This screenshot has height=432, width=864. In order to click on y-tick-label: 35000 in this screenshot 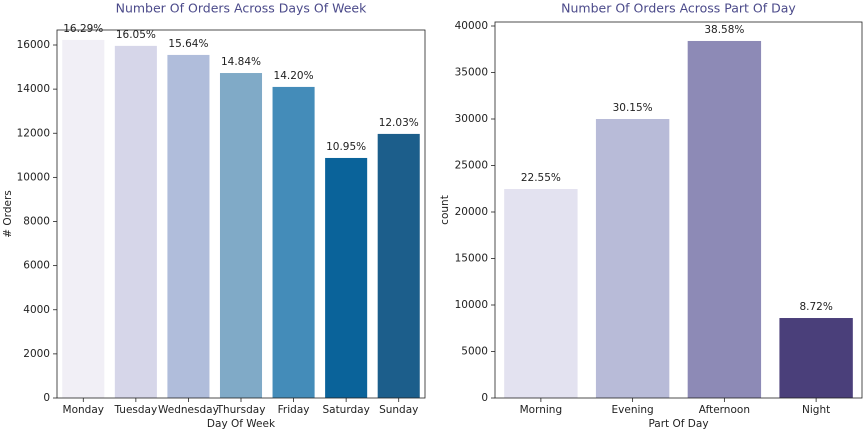, I will do `click(471, 72)`.